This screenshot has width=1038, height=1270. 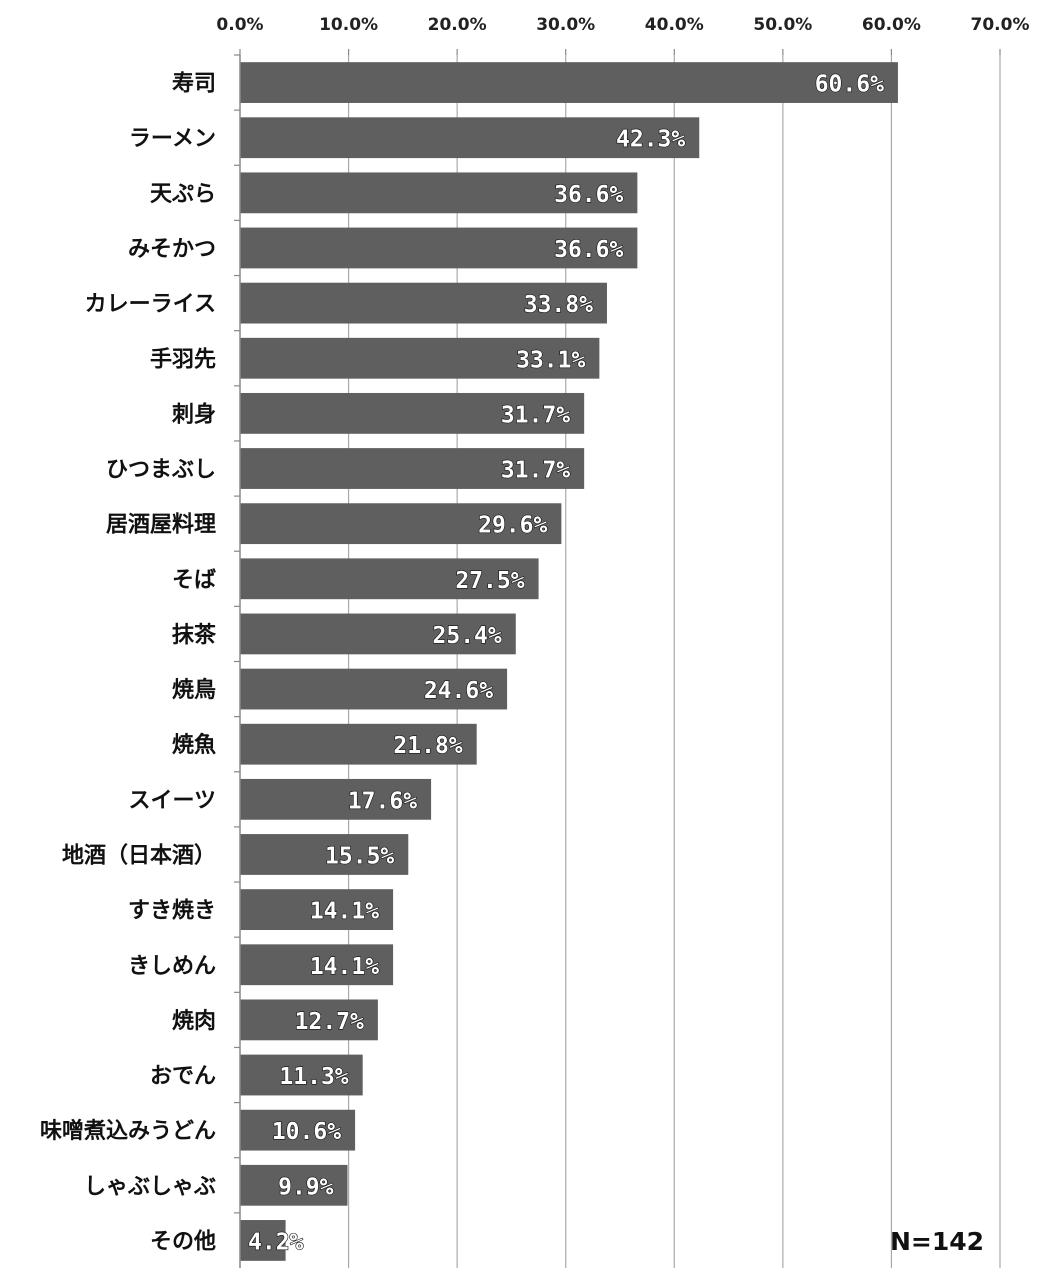 I want to click on category-label: すき焼き, so click(x=172, y=911).